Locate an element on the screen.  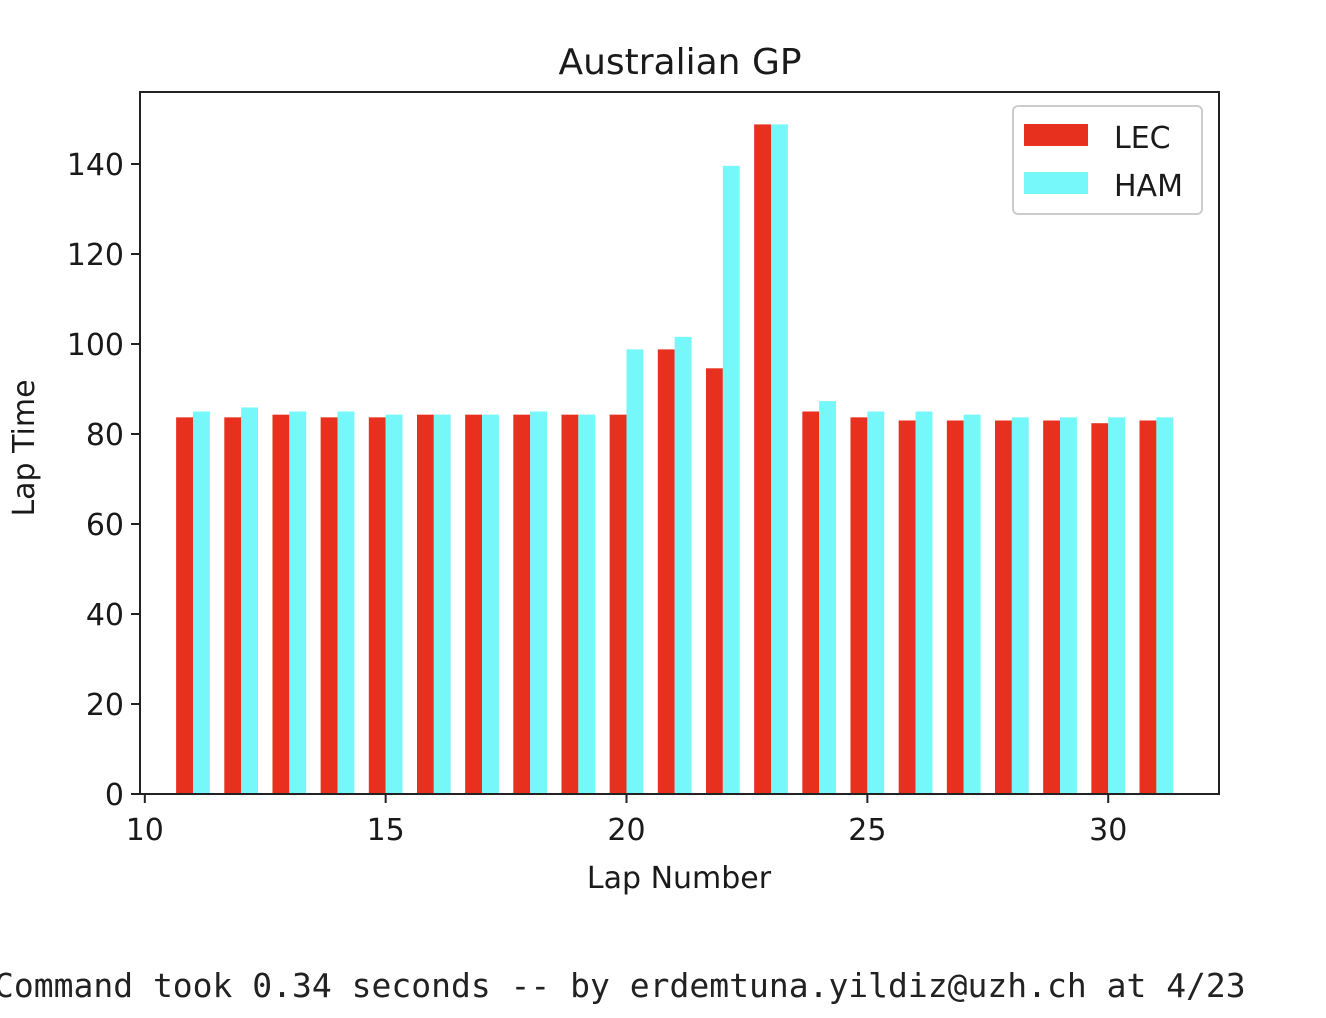
x-tick-label-20: 20 is located at coordinates (626, 830).